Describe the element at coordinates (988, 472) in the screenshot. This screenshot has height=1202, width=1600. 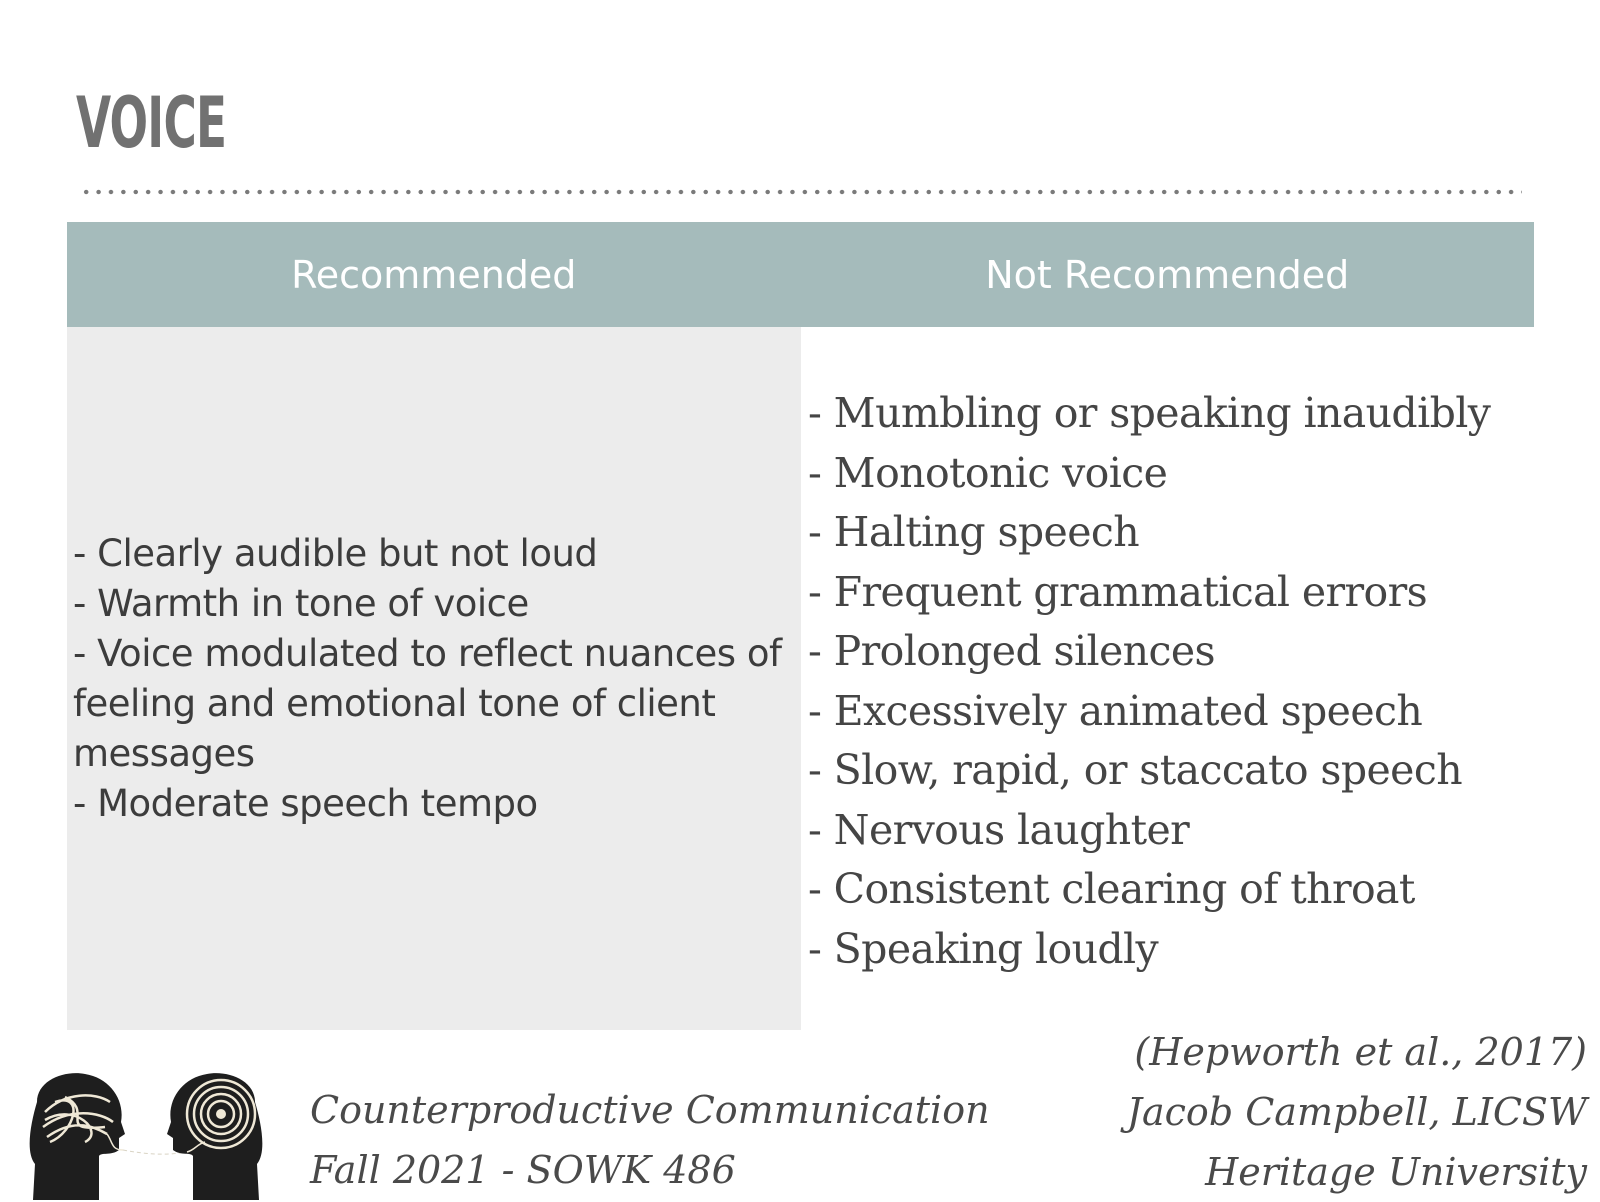
I see `list-item: - Monotonic voice` at that location.